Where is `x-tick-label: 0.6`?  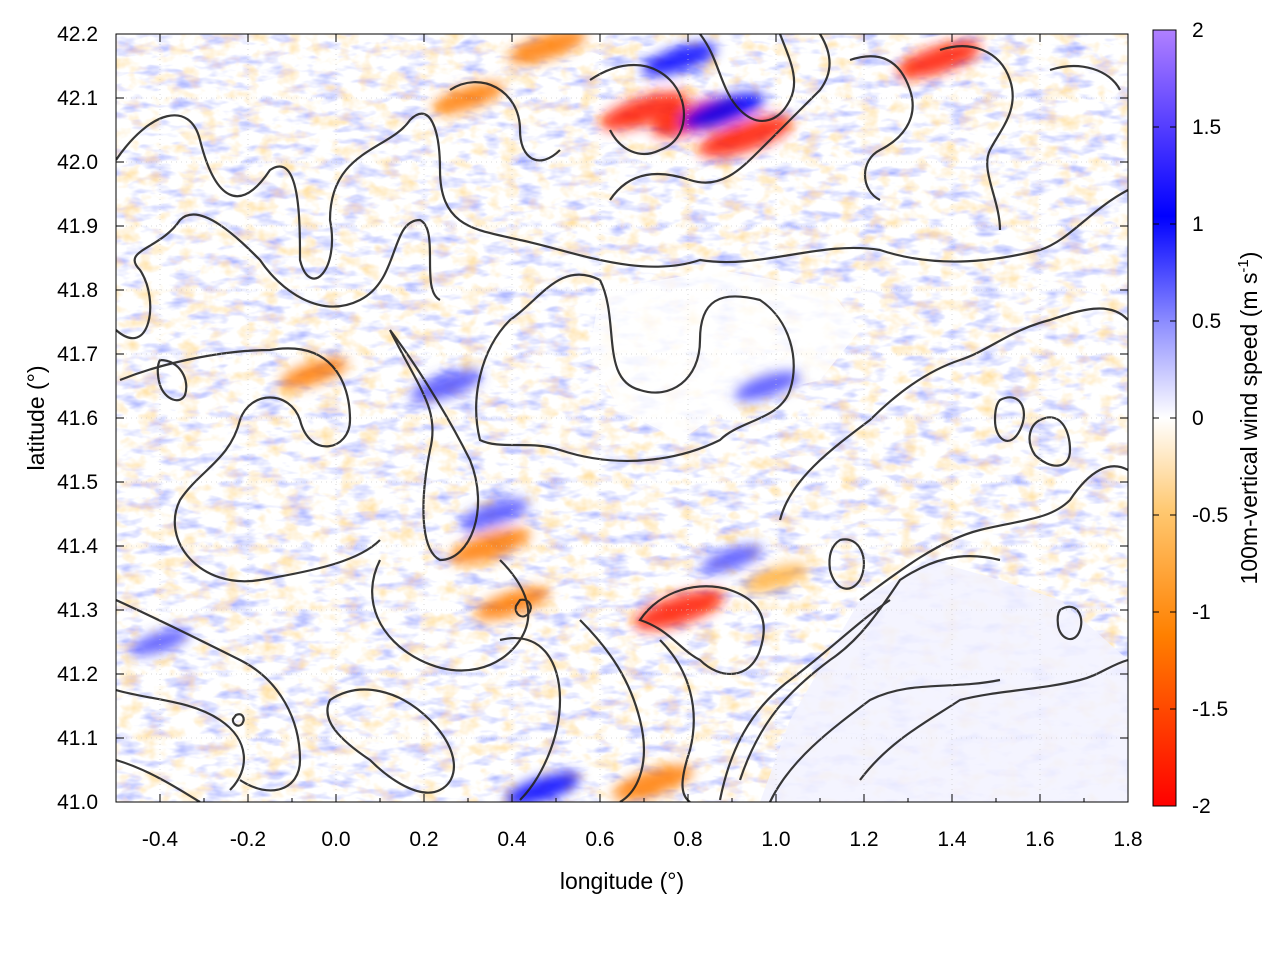
x-tick-label: 0.6 is located at coordinates (599, 839).